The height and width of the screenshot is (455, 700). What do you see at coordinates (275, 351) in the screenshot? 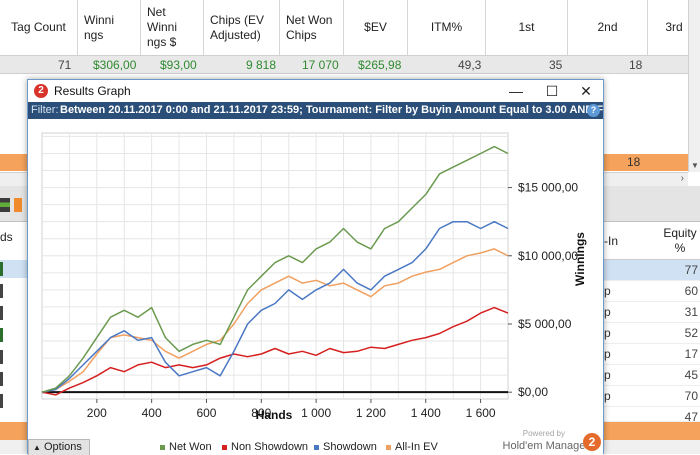
I see `series-line-non-showdown` at bounding box center [275, 351].